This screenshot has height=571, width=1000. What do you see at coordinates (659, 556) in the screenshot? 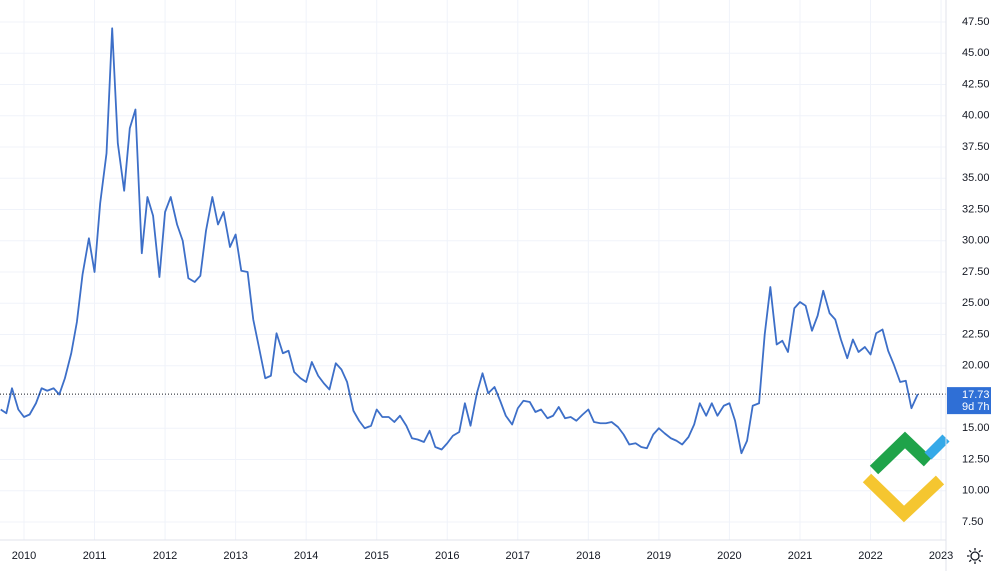
I see `x-tick-label: 2019` at bounding box center [659, 556].